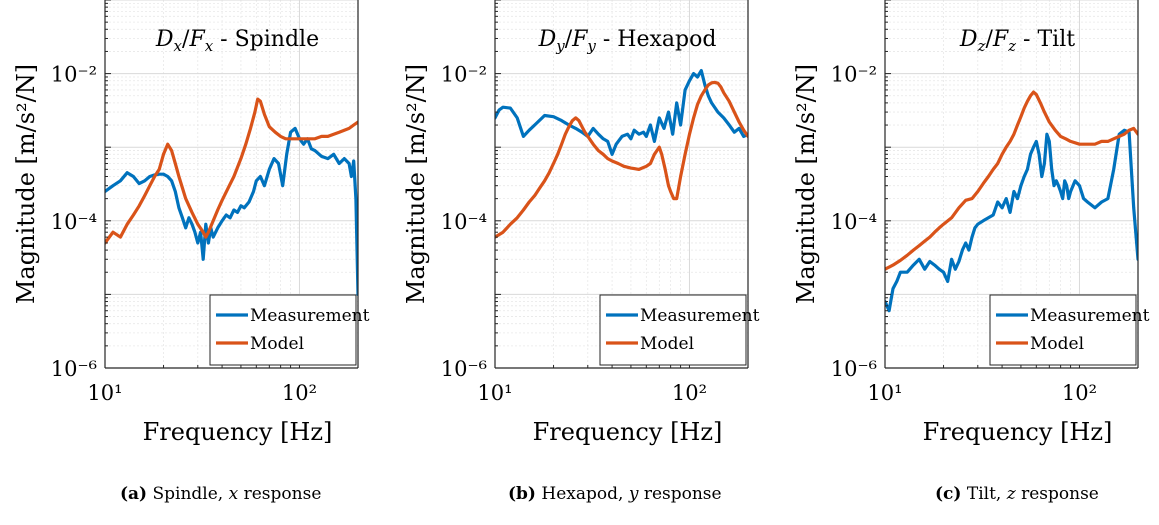 Image resolution: width=1159 pixels, height=525 pixels. I want to click on caption-var: y, so click(633, 494).